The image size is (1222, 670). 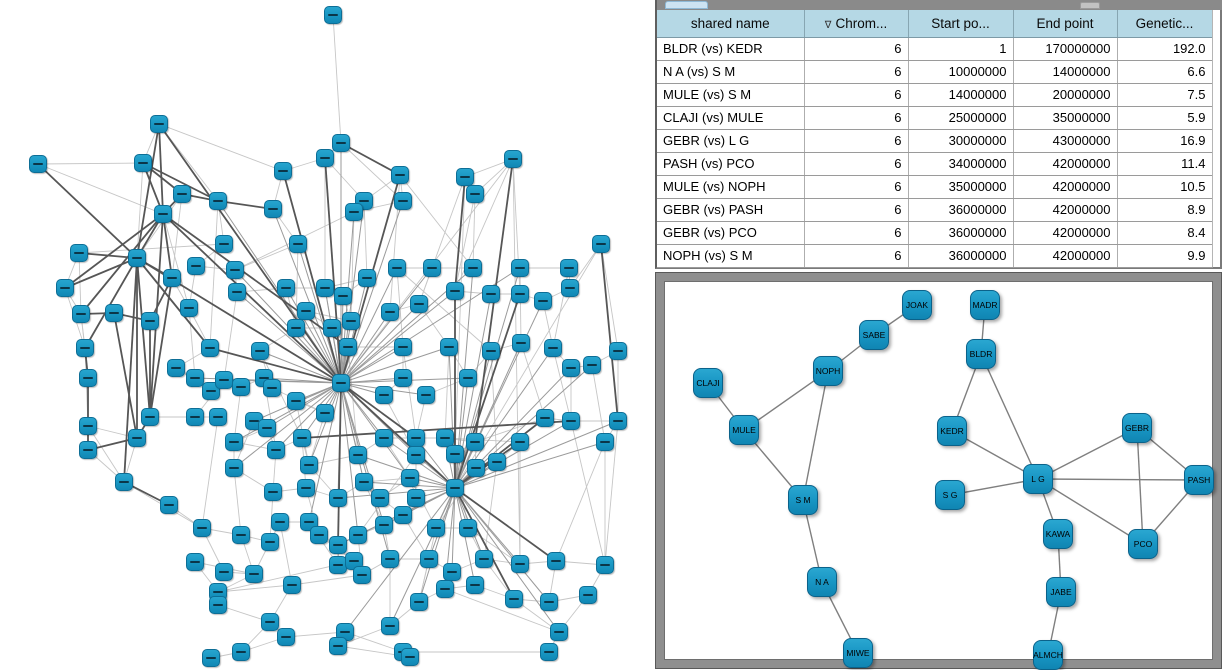 What do you see at coordinates (917, 305) in the screenshot?
I see `detail-node-joak: JOAK` at bounding box center [917, 305].